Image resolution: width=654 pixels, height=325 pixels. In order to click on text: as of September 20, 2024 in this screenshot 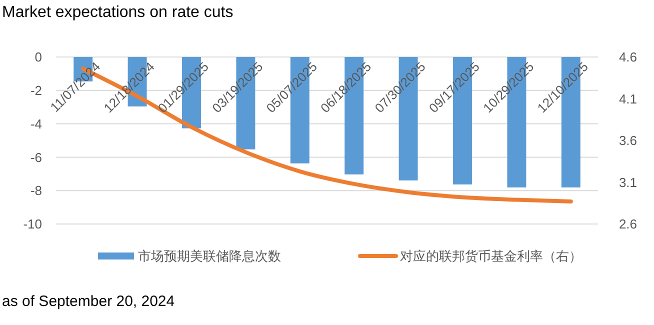, I will do `click(88, 301)`.